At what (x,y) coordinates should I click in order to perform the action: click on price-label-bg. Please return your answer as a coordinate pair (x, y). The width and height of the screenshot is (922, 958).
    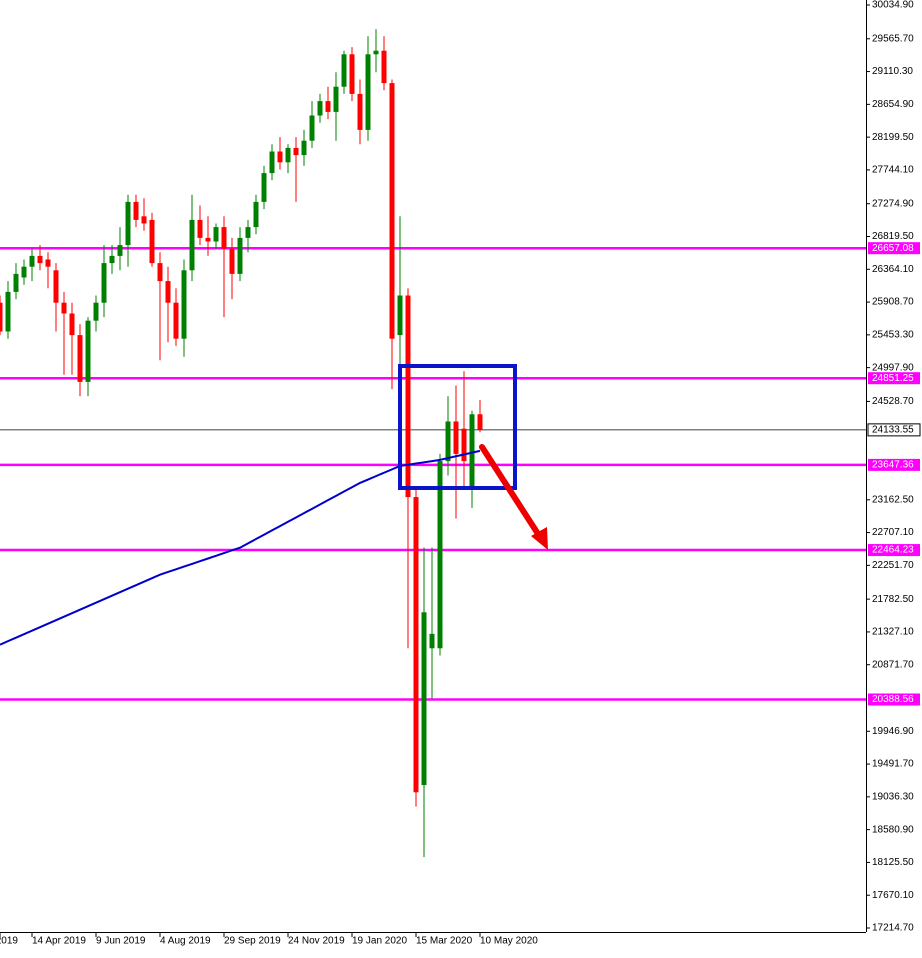
    Looking at the image, I should click on (894, 430).